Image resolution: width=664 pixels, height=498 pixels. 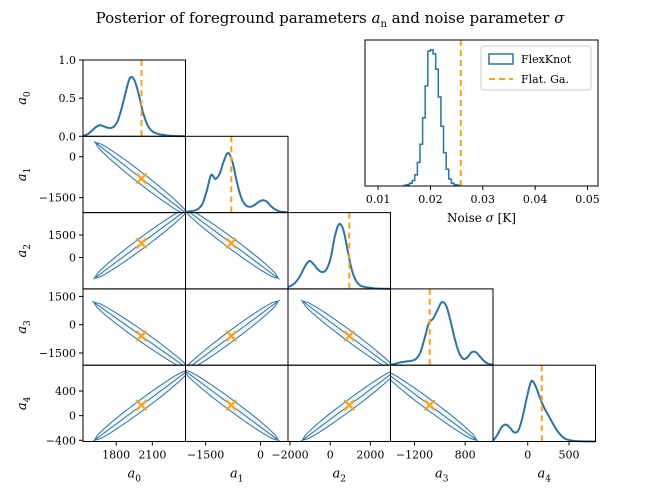 I want to click on y-axis-label-a0: a0, so click(x=24, y=98).